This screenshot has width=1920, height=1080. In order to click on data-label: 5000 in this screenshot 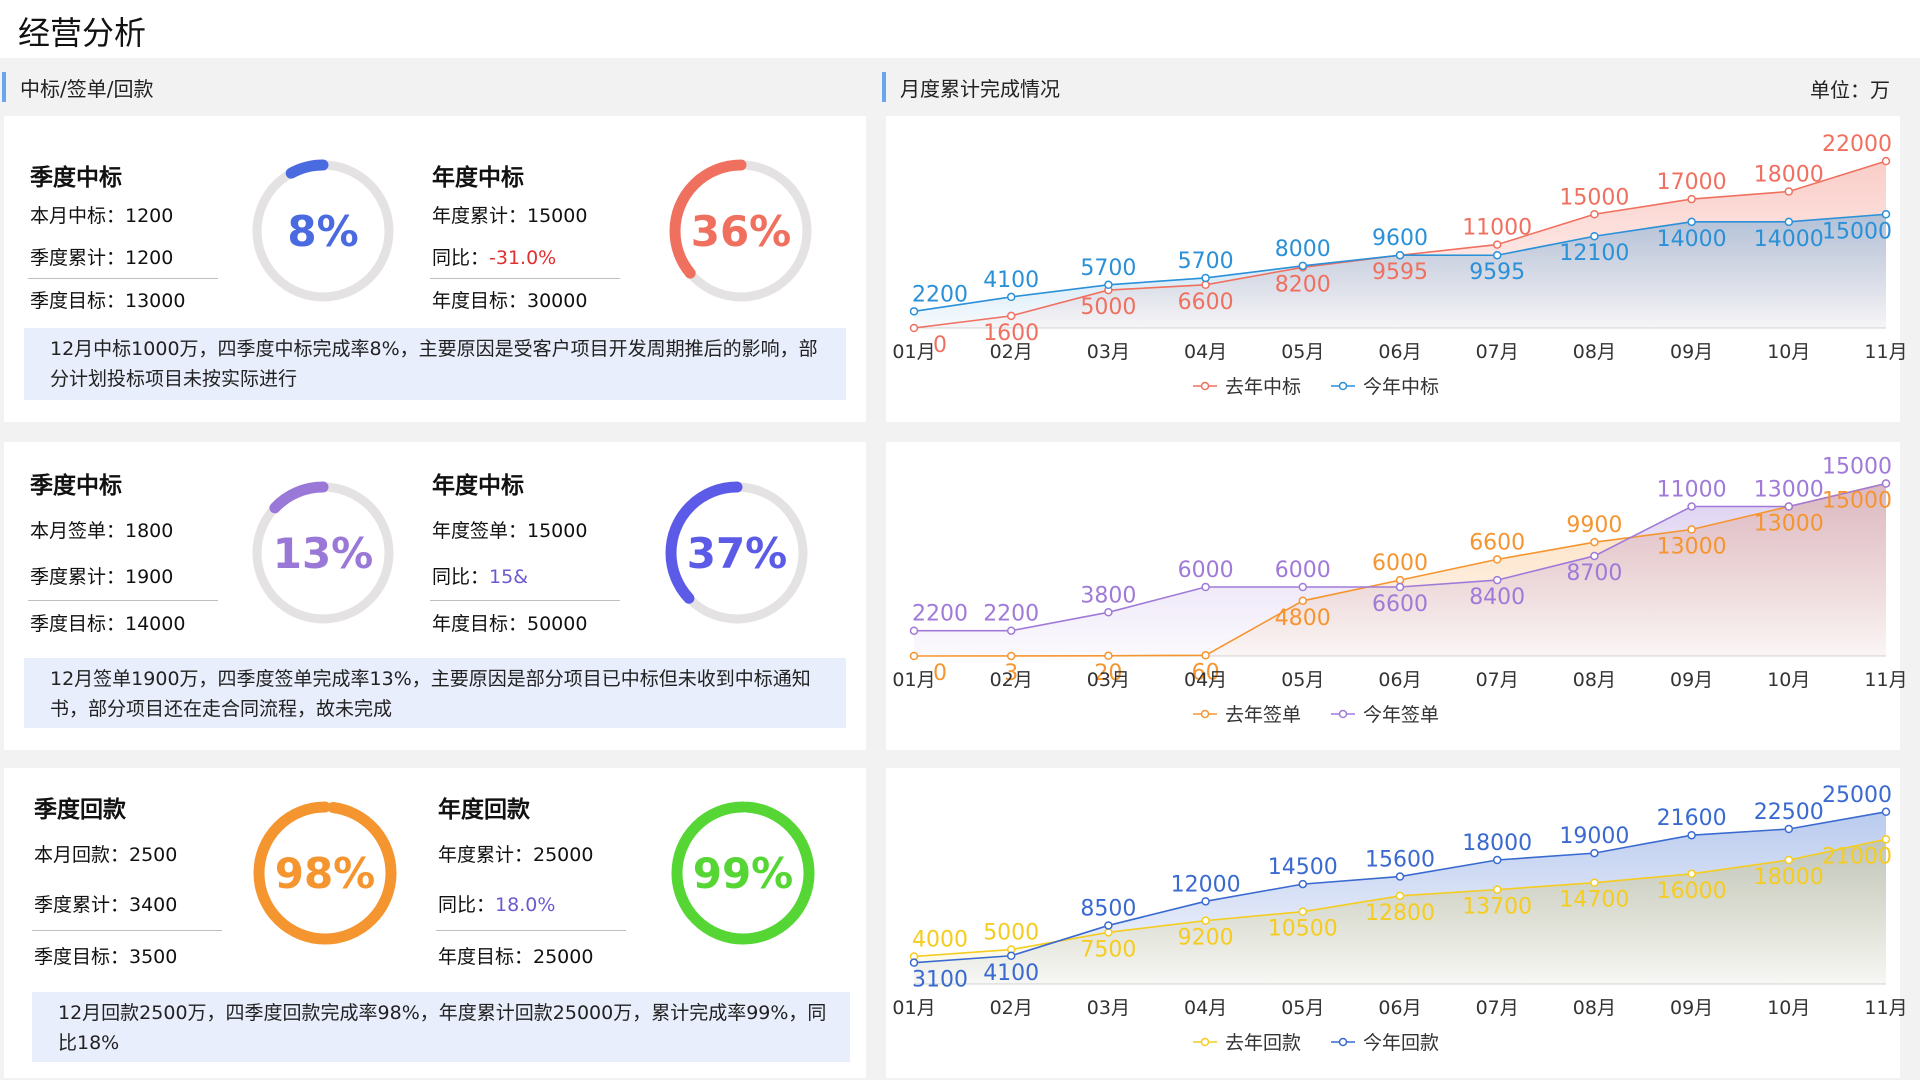, I will do `click(1108, 307)`.